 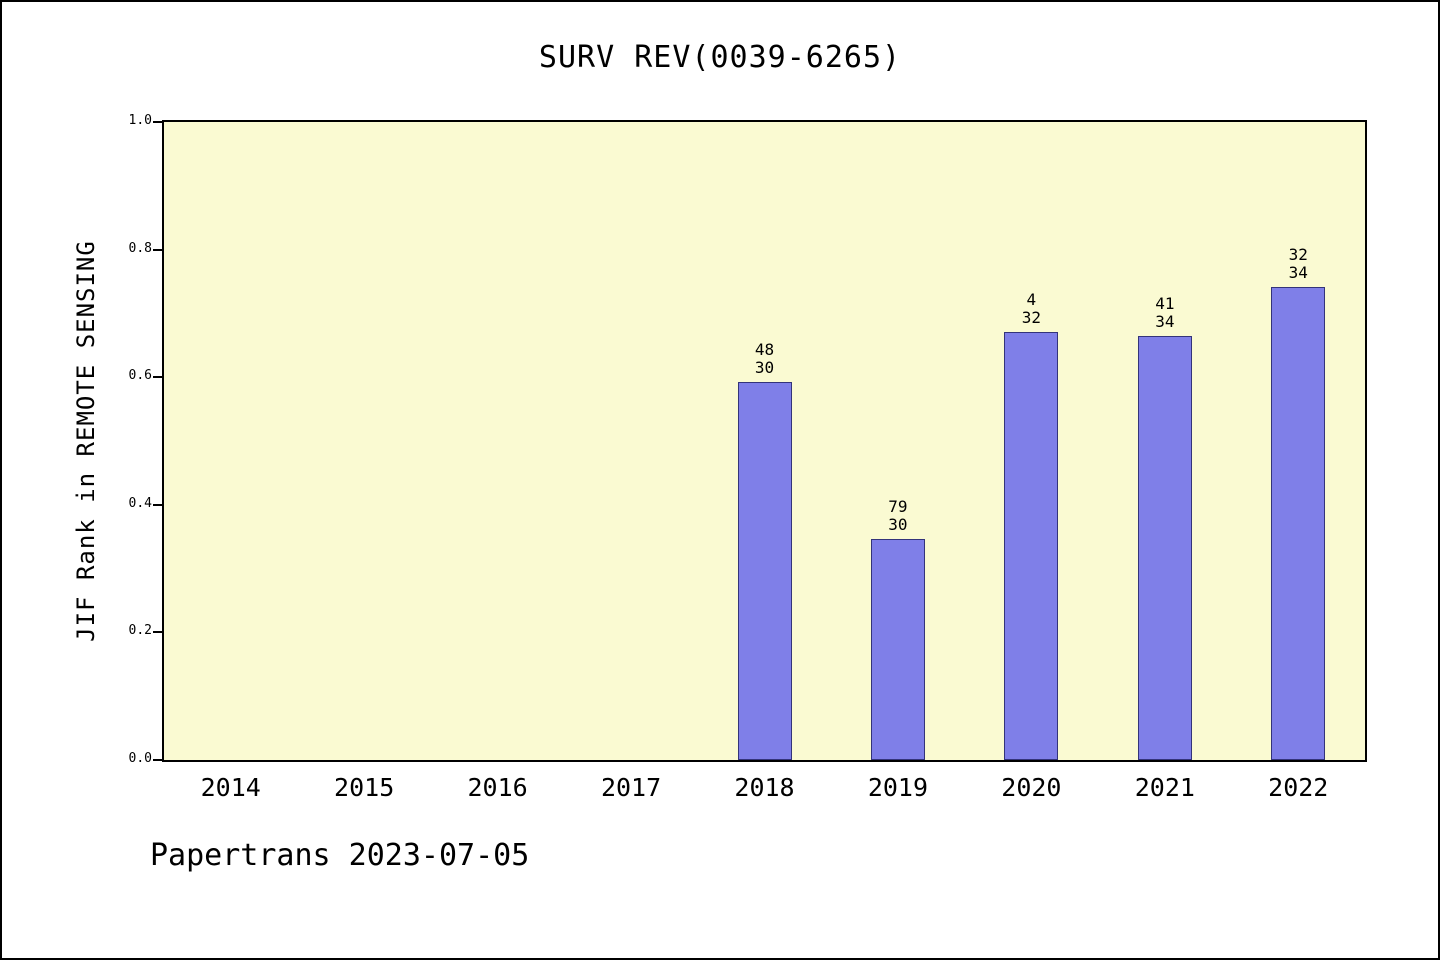 I want to click on bar-2021, so click(x=1164, y=547).